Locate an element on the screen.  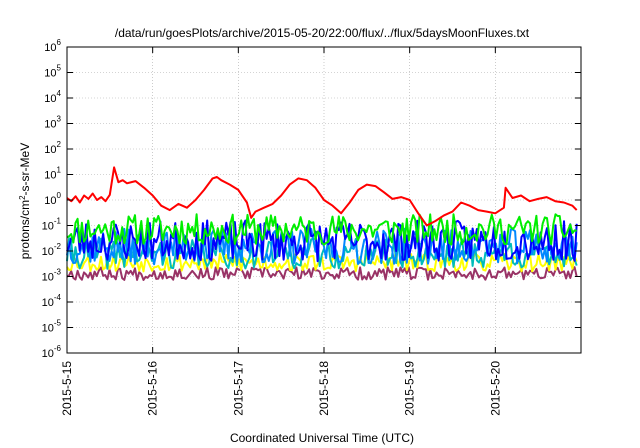
y-tick-label: 10⁰ is located at coordinates (52, 199).